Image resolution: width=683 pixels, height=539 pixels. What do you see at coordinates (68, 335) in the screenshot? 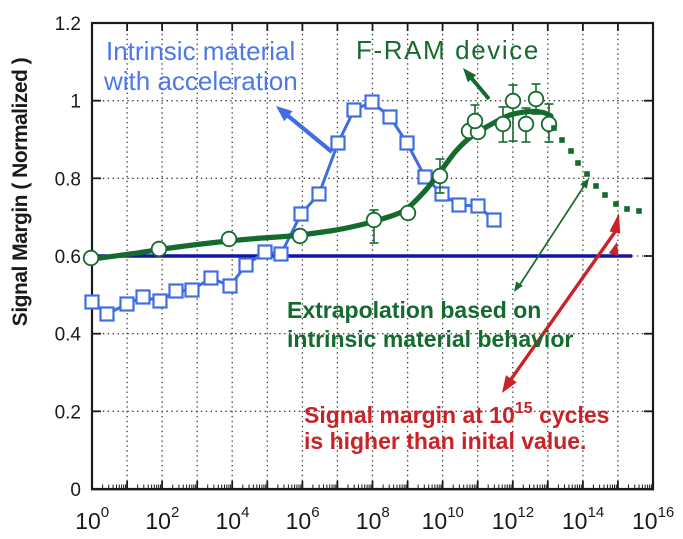
I see `svg-text: 0.4` at bounding box center [68, 335].